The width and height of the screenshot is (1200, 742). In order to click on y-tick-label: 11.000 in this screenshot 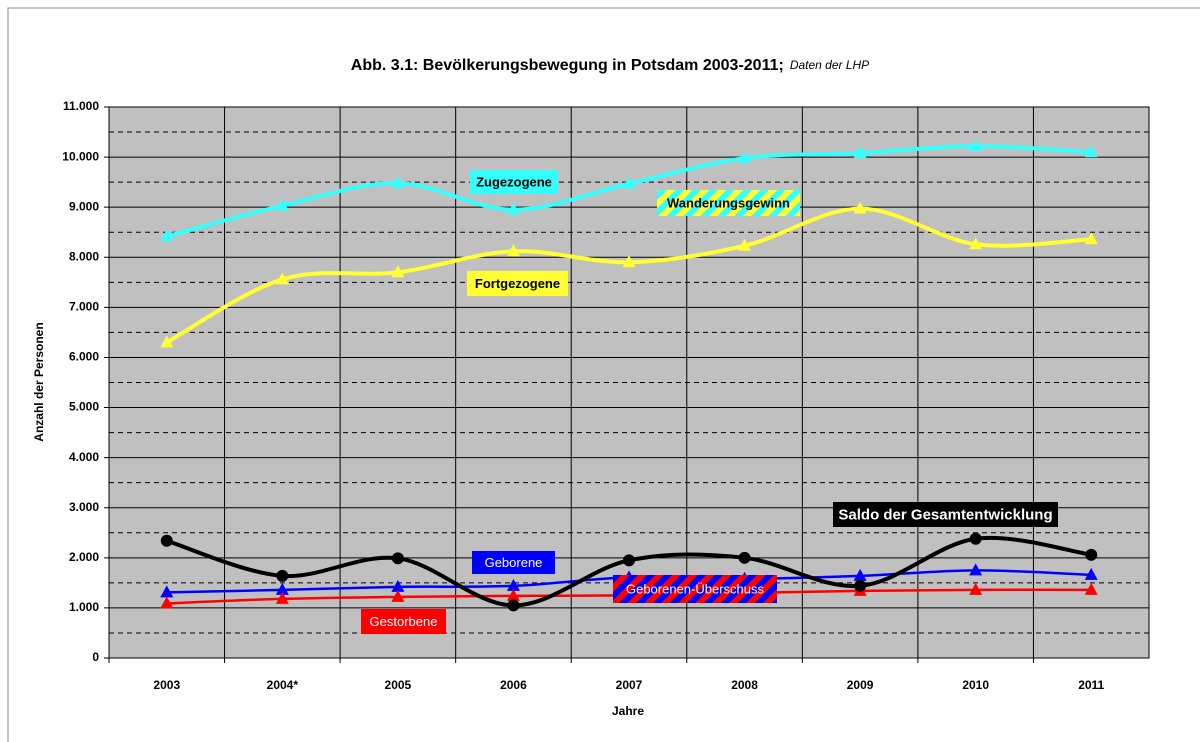, I will do `click(81, 106)`.